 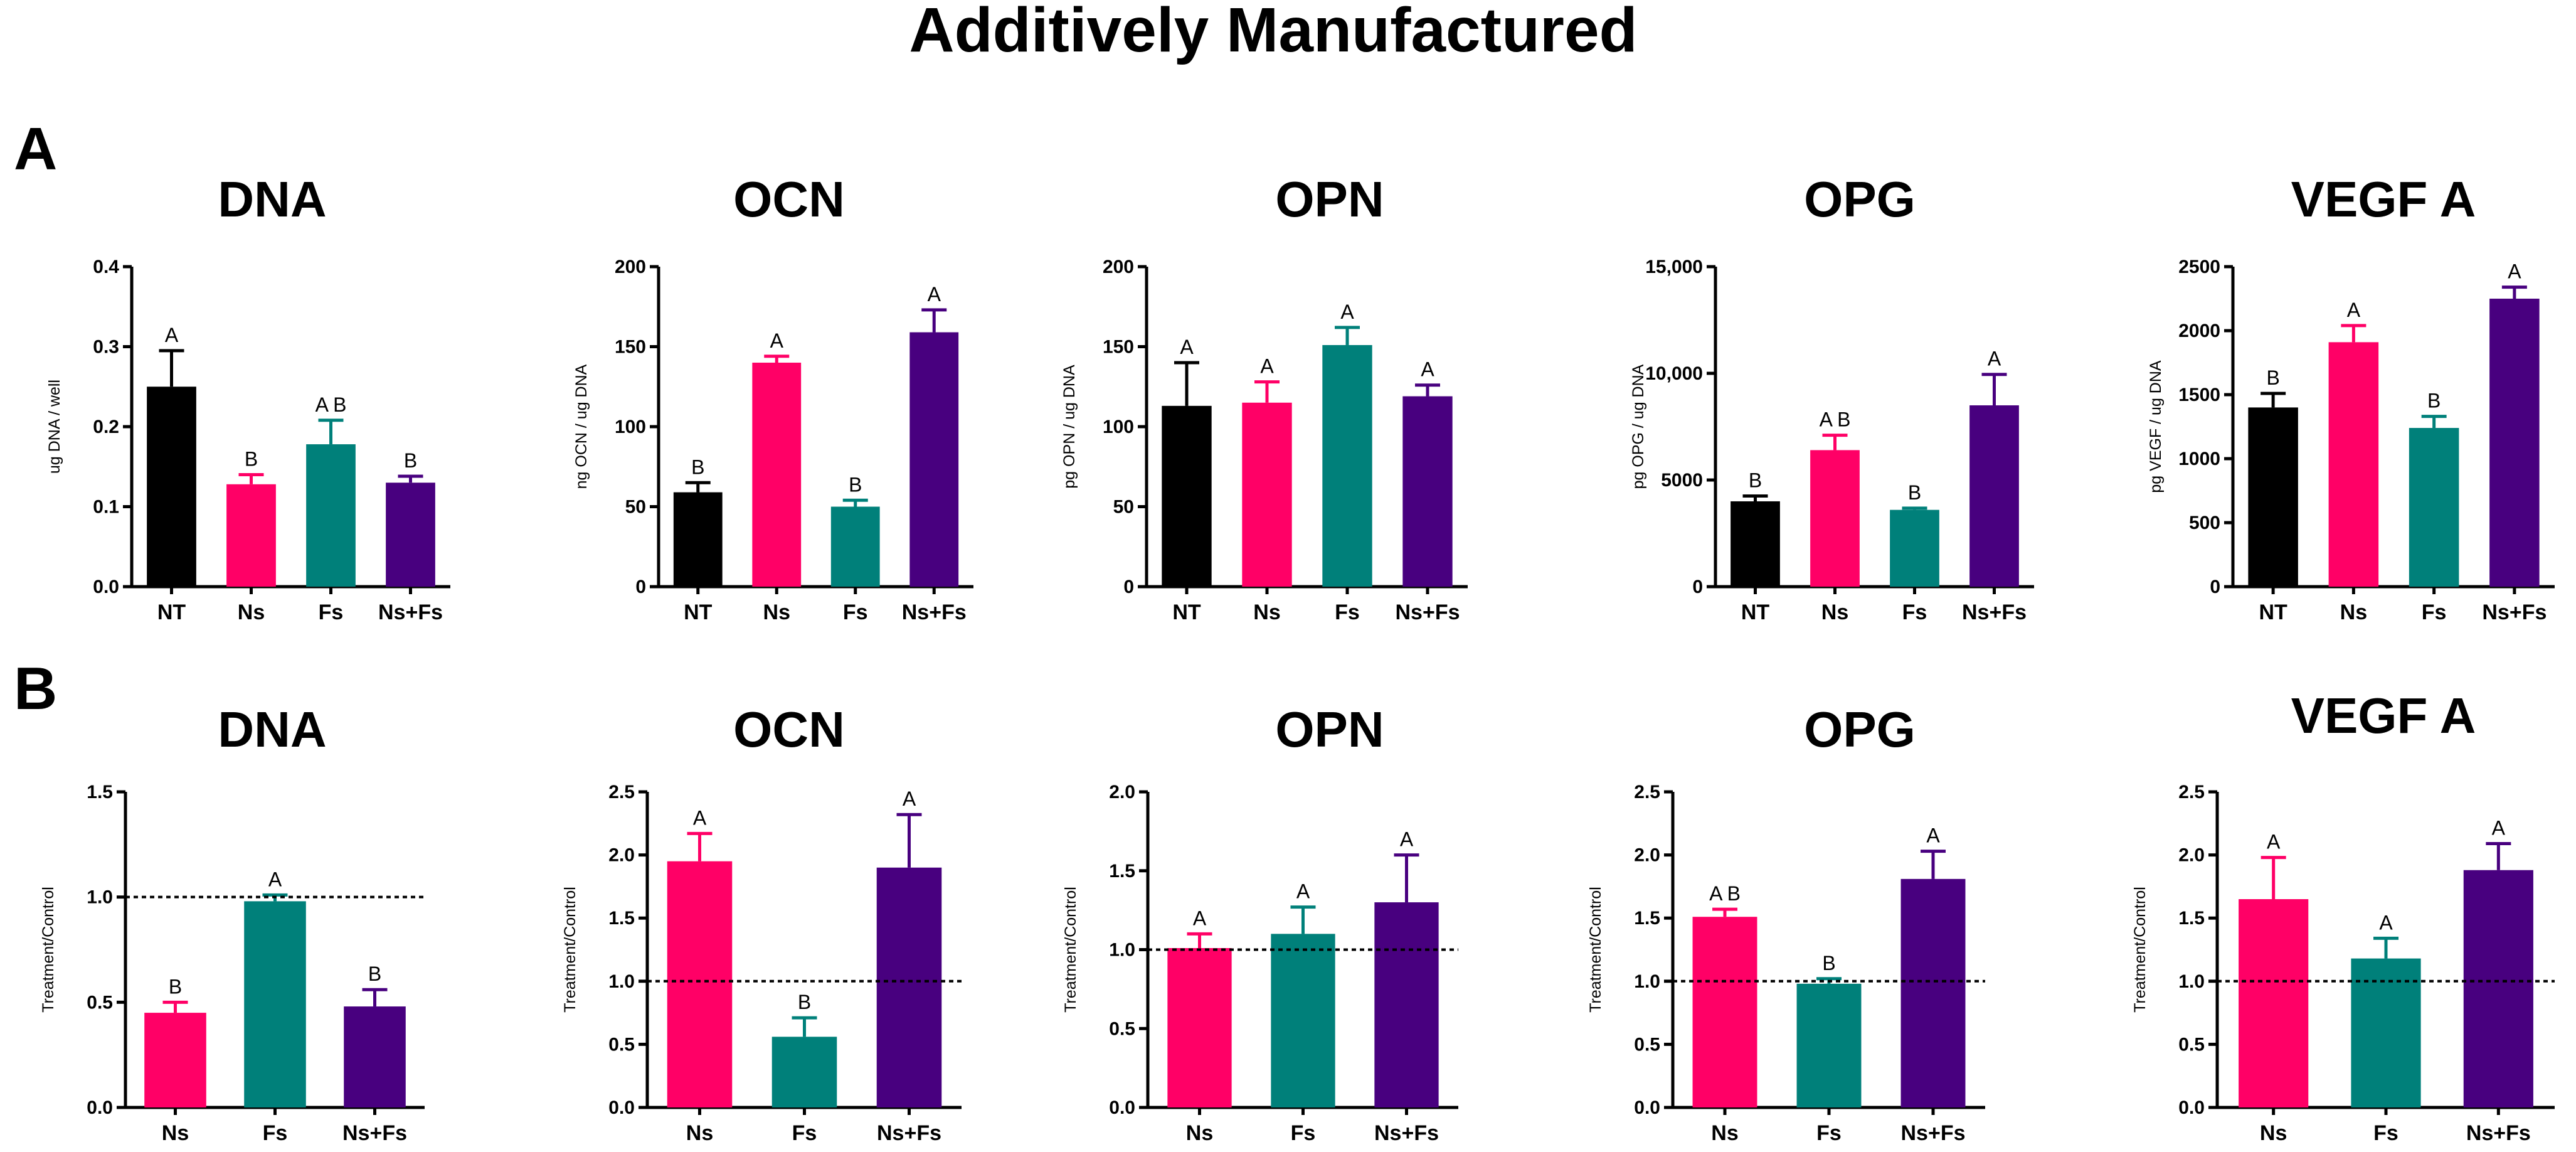 I want to click on row-label-b: B, so click(x=35, y=688).